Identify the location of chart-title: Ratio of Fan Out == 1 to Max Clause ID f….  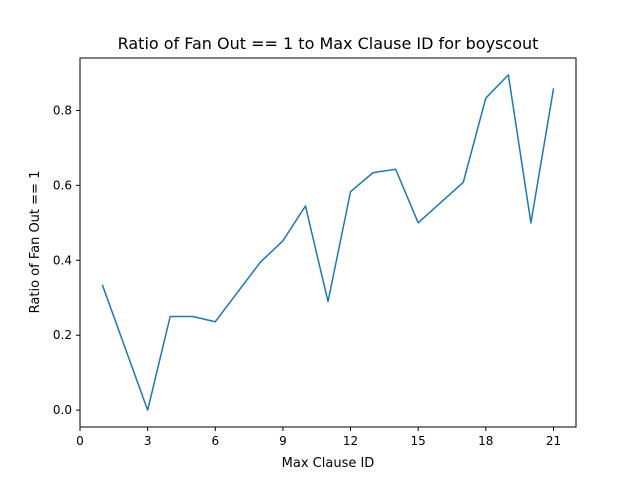
(328, 43).